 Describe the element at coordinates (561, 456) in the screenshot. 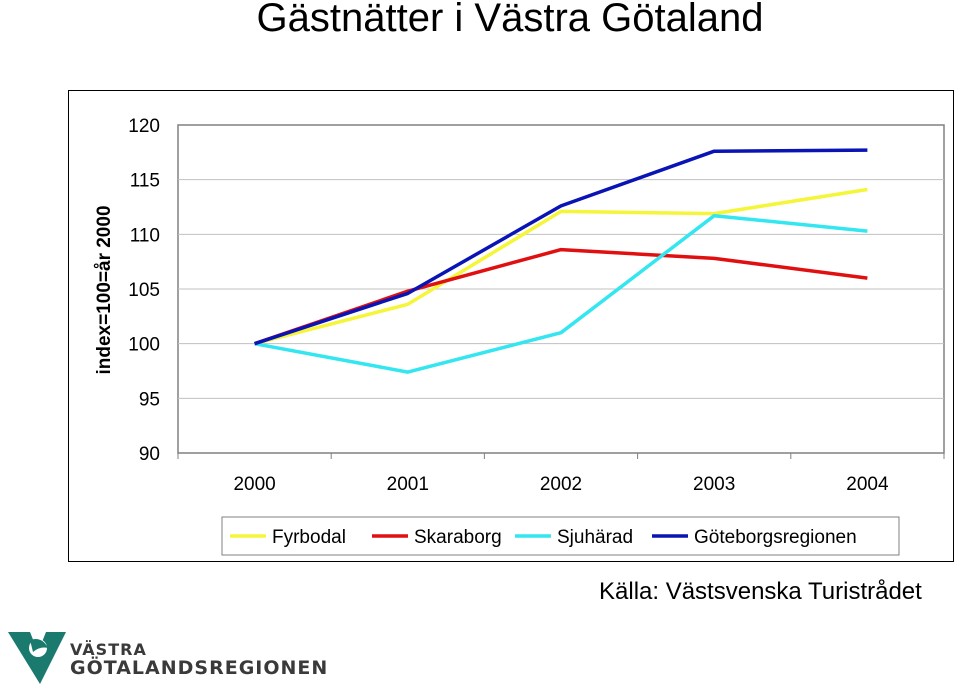

I see `x-tick-marks` at that location.